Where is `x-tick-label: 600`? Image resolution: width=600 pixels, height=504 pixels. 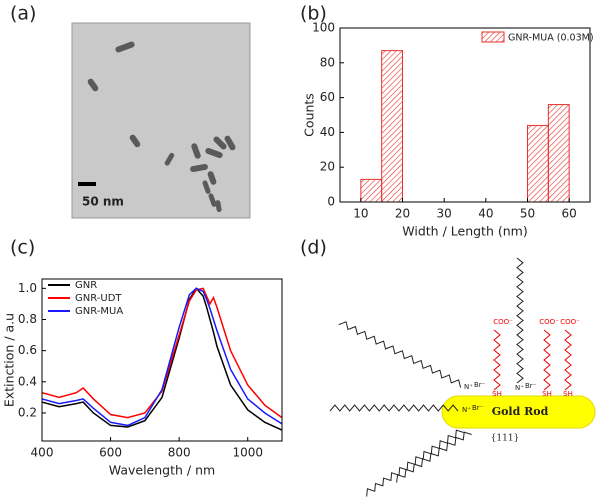
x-tick-label: 600 is located at coordinates (110, 453).